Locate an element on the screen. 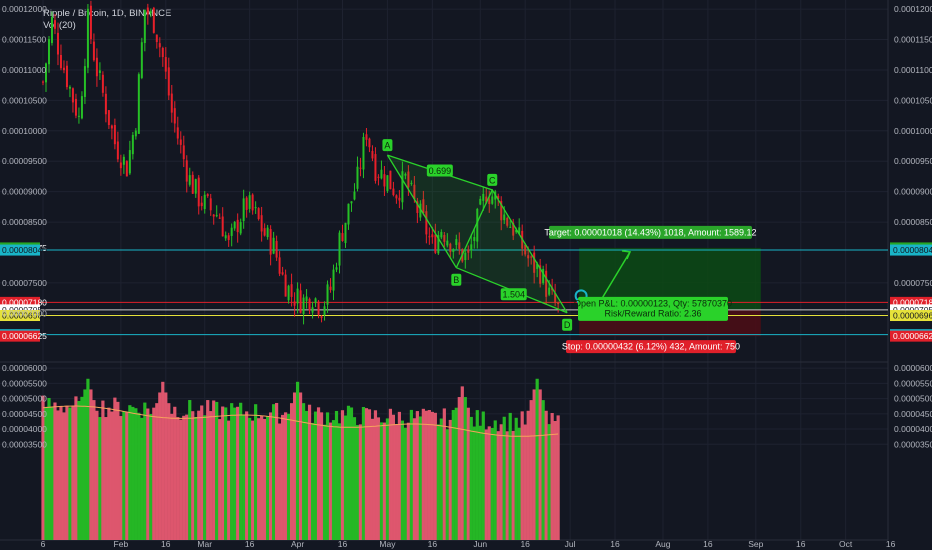  y-tick-label: 0.00005000 is located at coordinates (913, 399).